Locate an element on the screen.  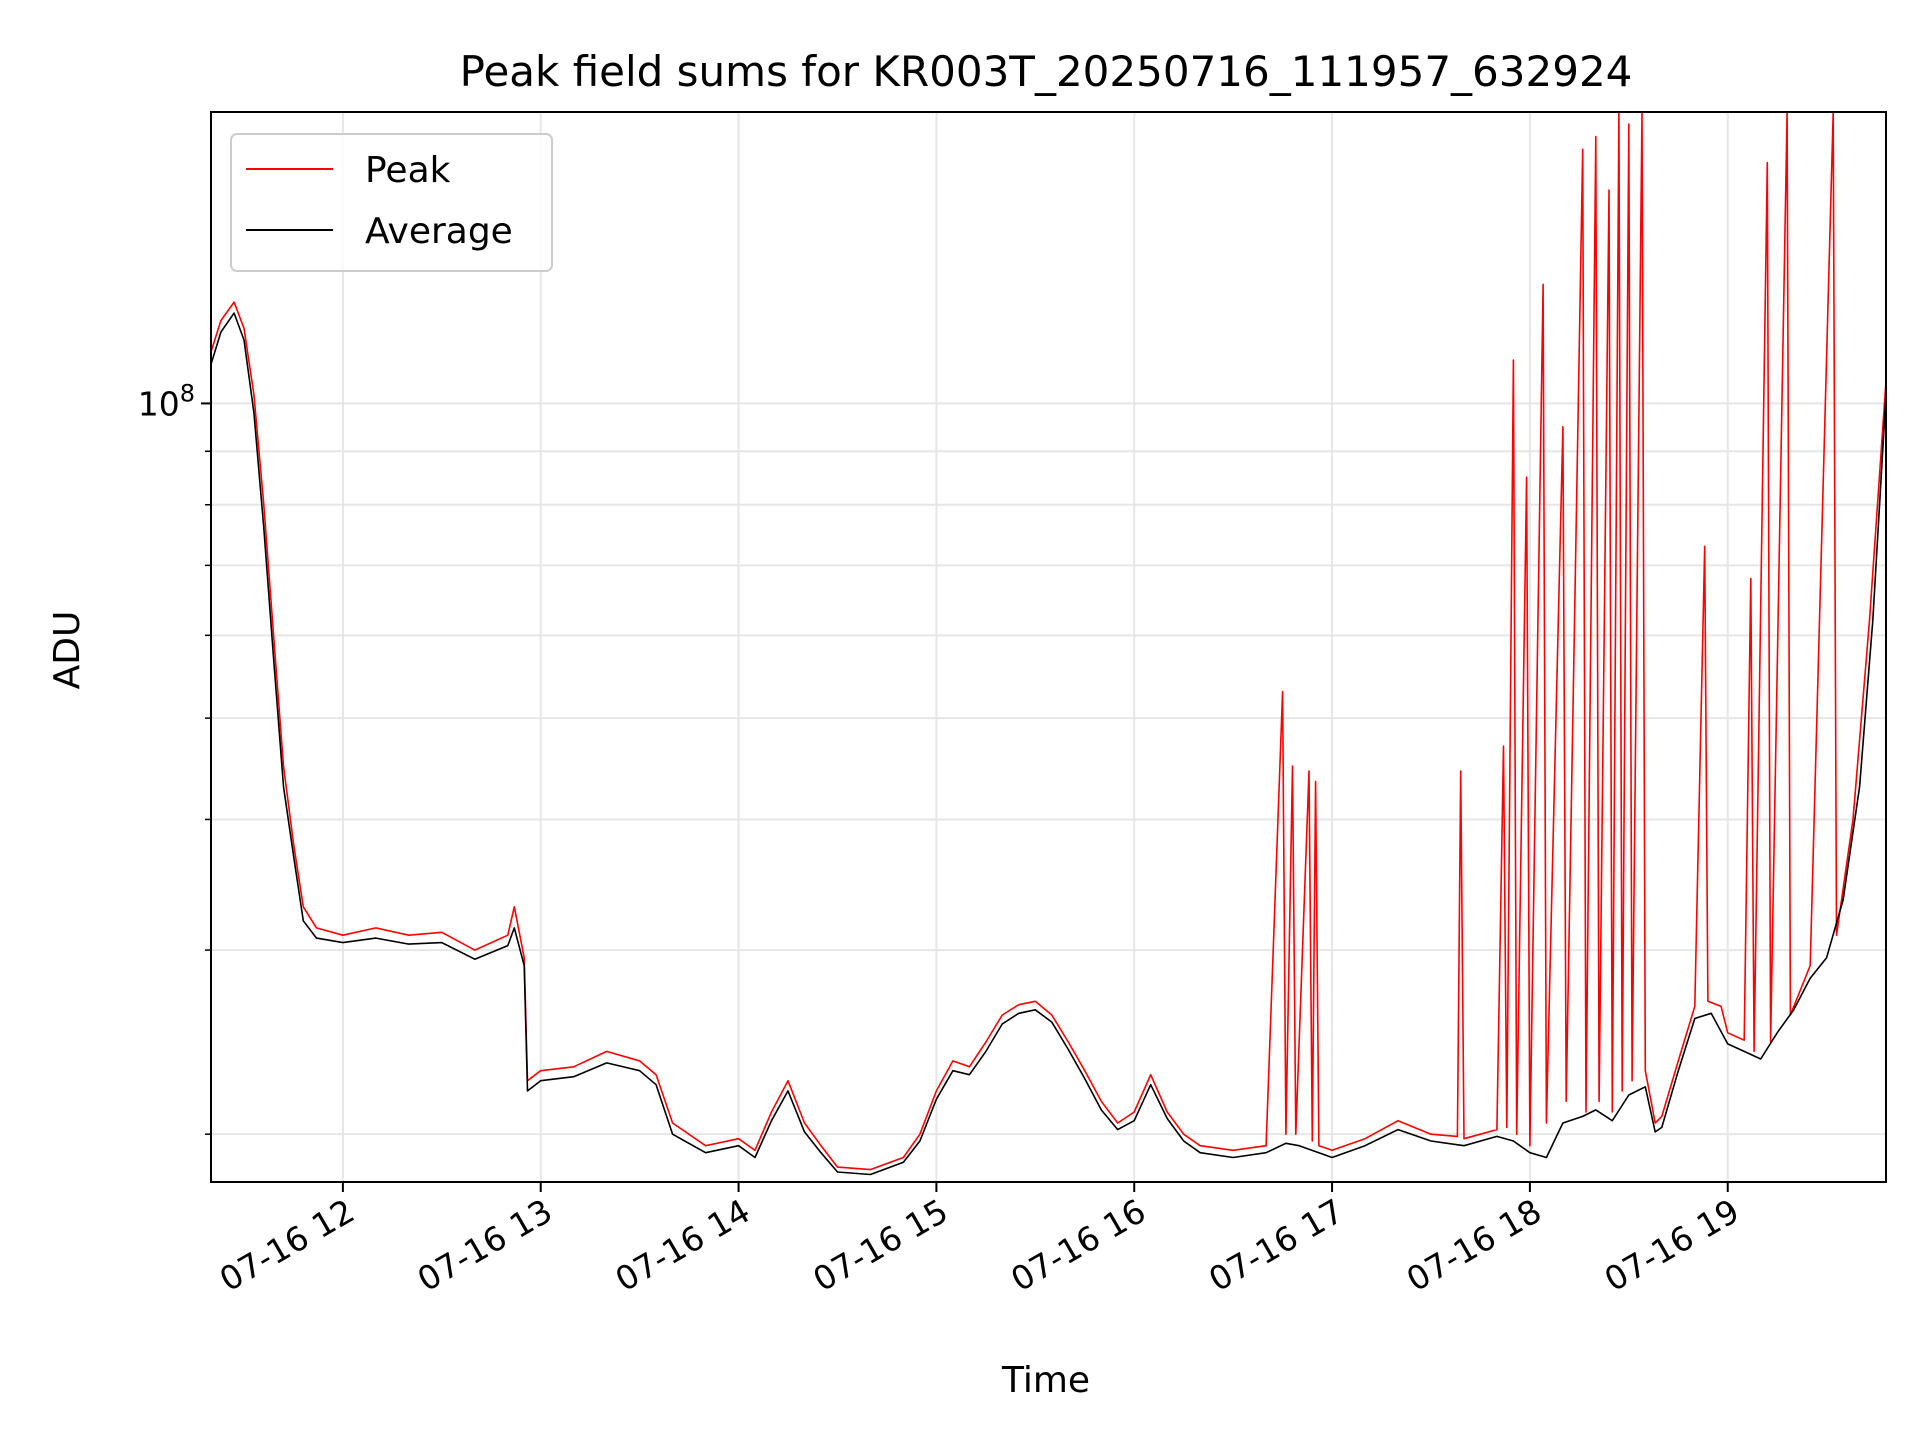
legend-label-average: Average is located at coordinates (439, 231).